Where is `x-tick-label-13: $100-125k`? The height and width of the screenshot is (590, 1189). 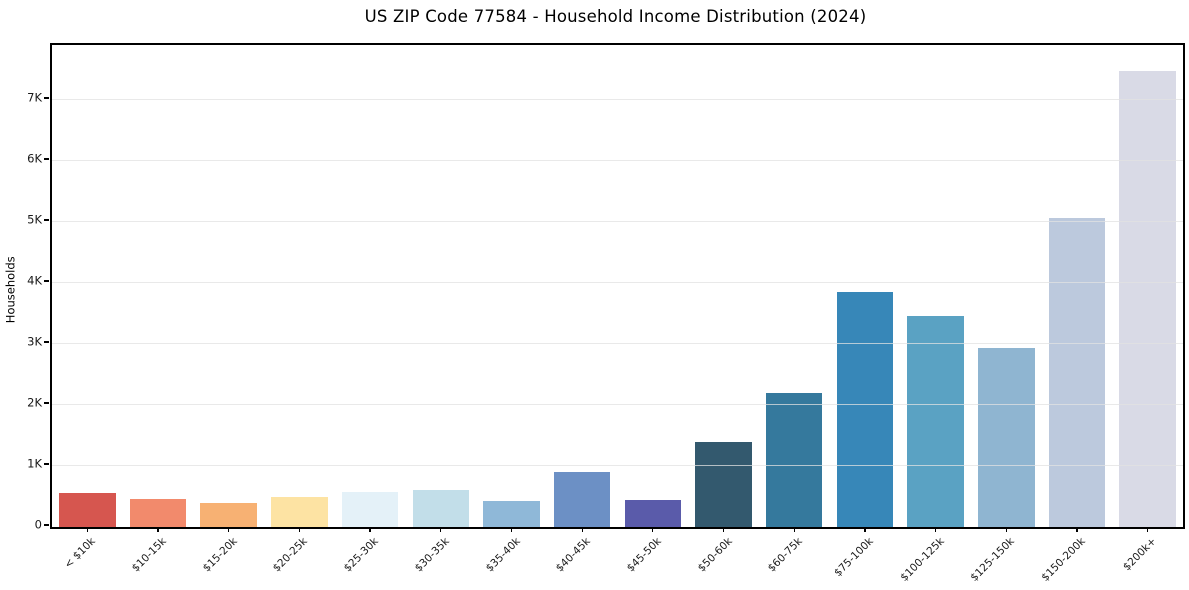 x-tick-label-13: $100-125k is located at coordinates (922, 559).